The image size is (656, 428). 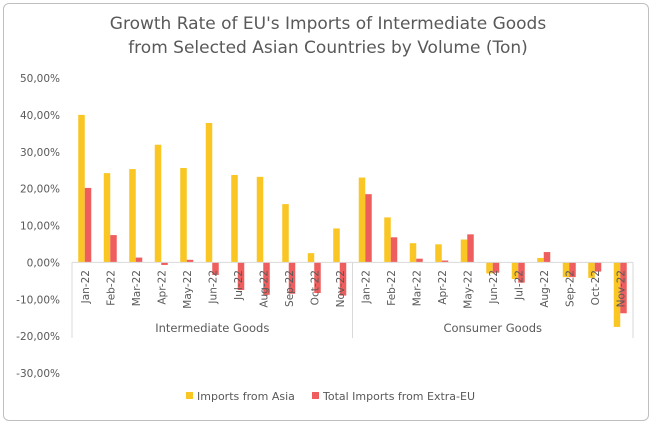 What do you see at coordinates (38, 337) in the screenshot?
I see `y-tick-label: -20,00%` at bounding box center [38, 337].